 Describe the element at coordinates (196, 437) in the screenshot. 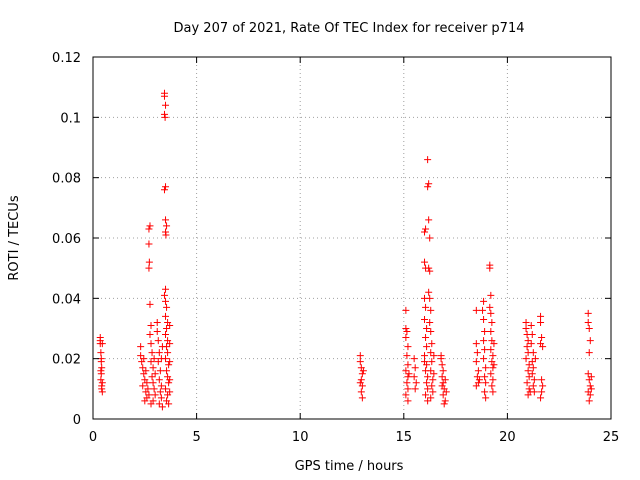

I see `x-tick-label: 5` at that location.